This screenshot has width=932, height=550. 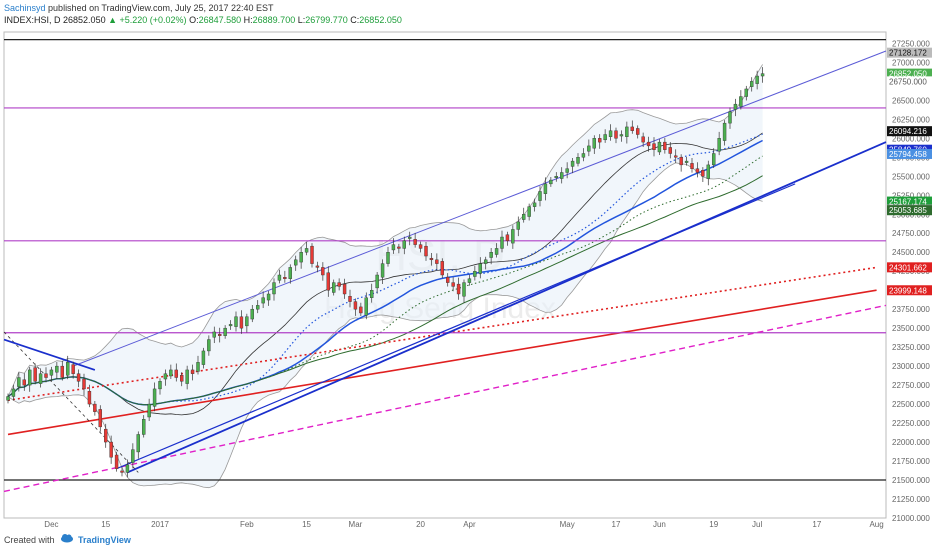 I want to click on y-tick-label: 25500.000, so click(x=911, y=176).